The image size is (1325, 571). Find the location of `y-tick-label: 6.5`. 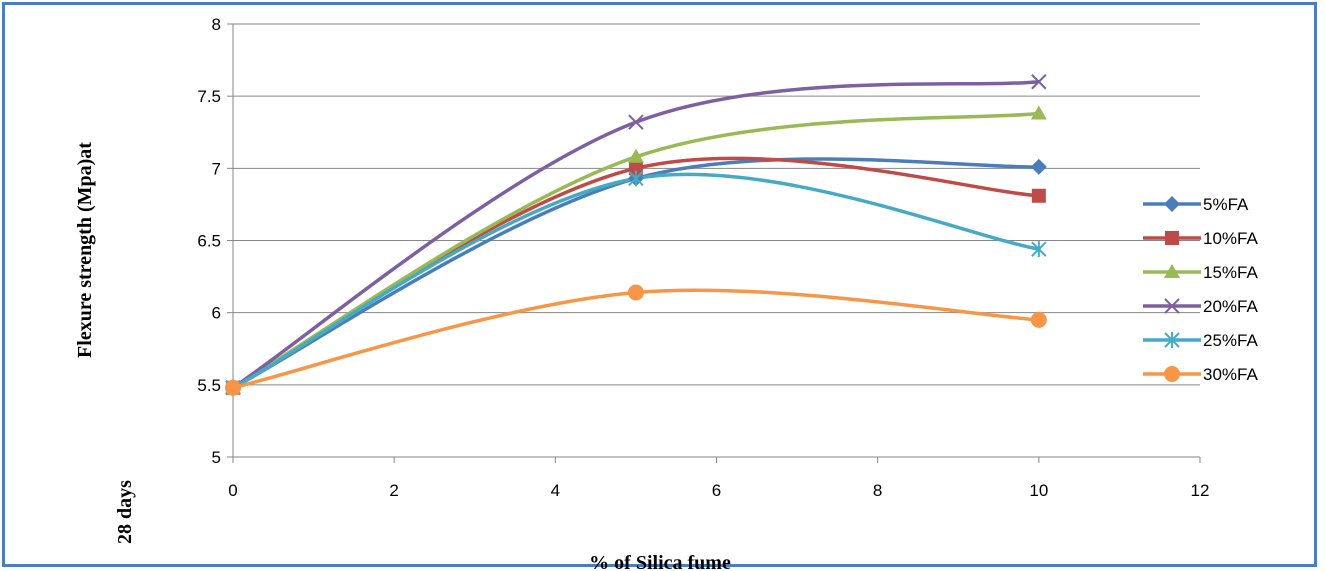

y-tick-label: 6.5 is located at coordinates (209, 241).